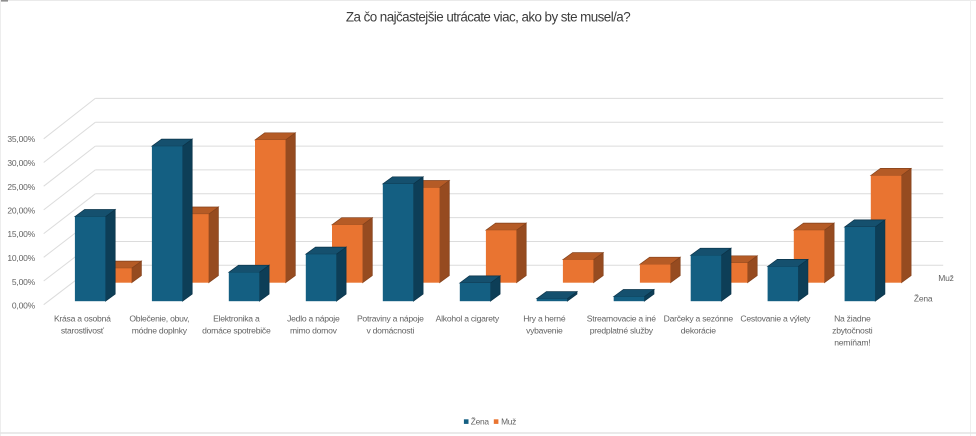 The image size is (976, 436). I want to click on svg-text: Streamovacie a iné, so click(622, 318).